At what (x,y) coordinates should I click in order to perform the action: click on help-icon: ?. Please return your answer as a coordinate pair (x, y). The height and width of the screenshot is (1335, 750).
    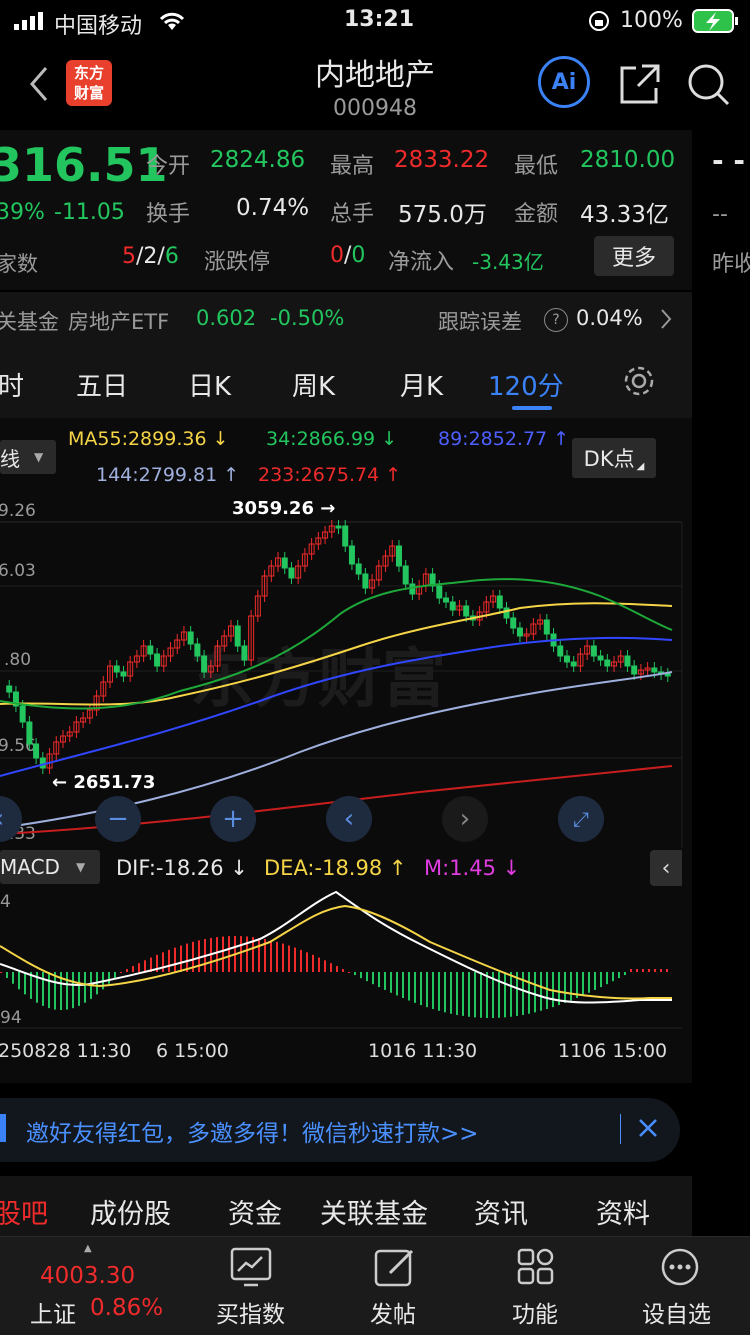
    Looking at the image, I should click on (556, 320).